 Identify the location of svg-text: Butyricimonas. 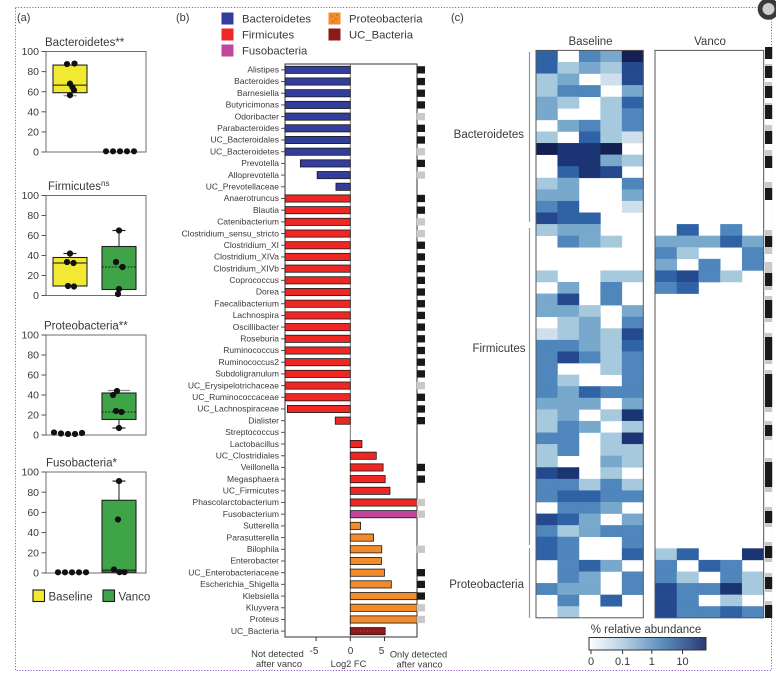
(252, 105).